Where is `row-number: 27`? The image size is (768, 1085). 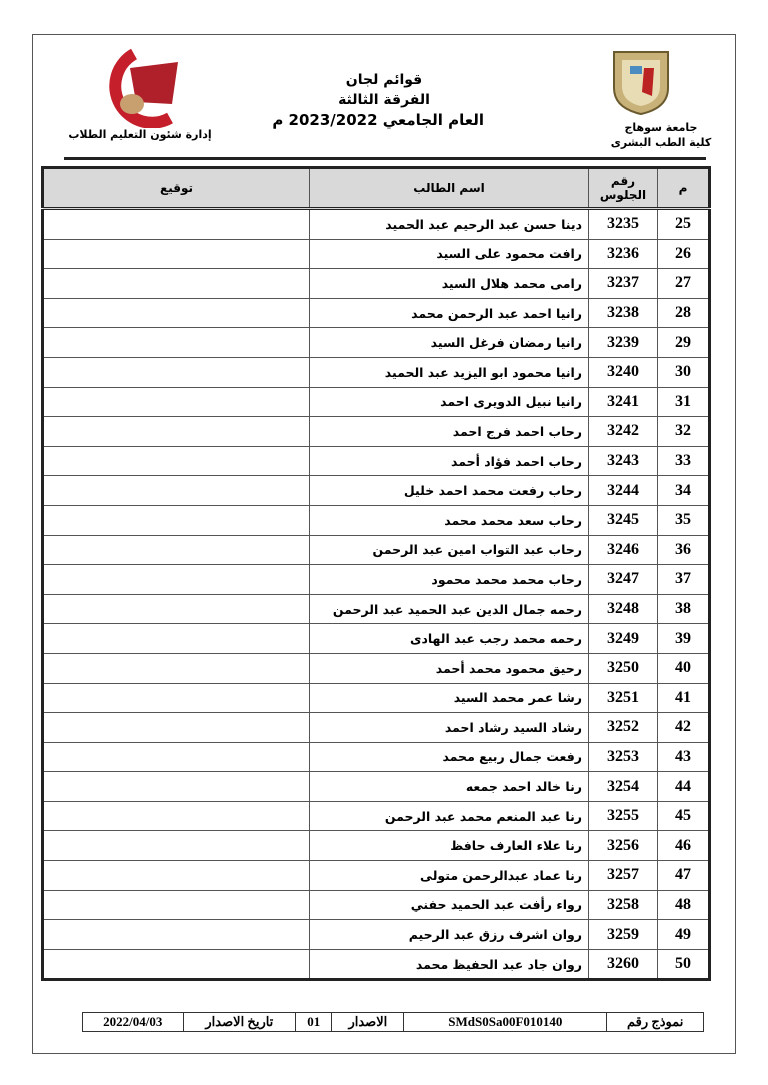
row-number: 27 is located at coordinates (683, 283).